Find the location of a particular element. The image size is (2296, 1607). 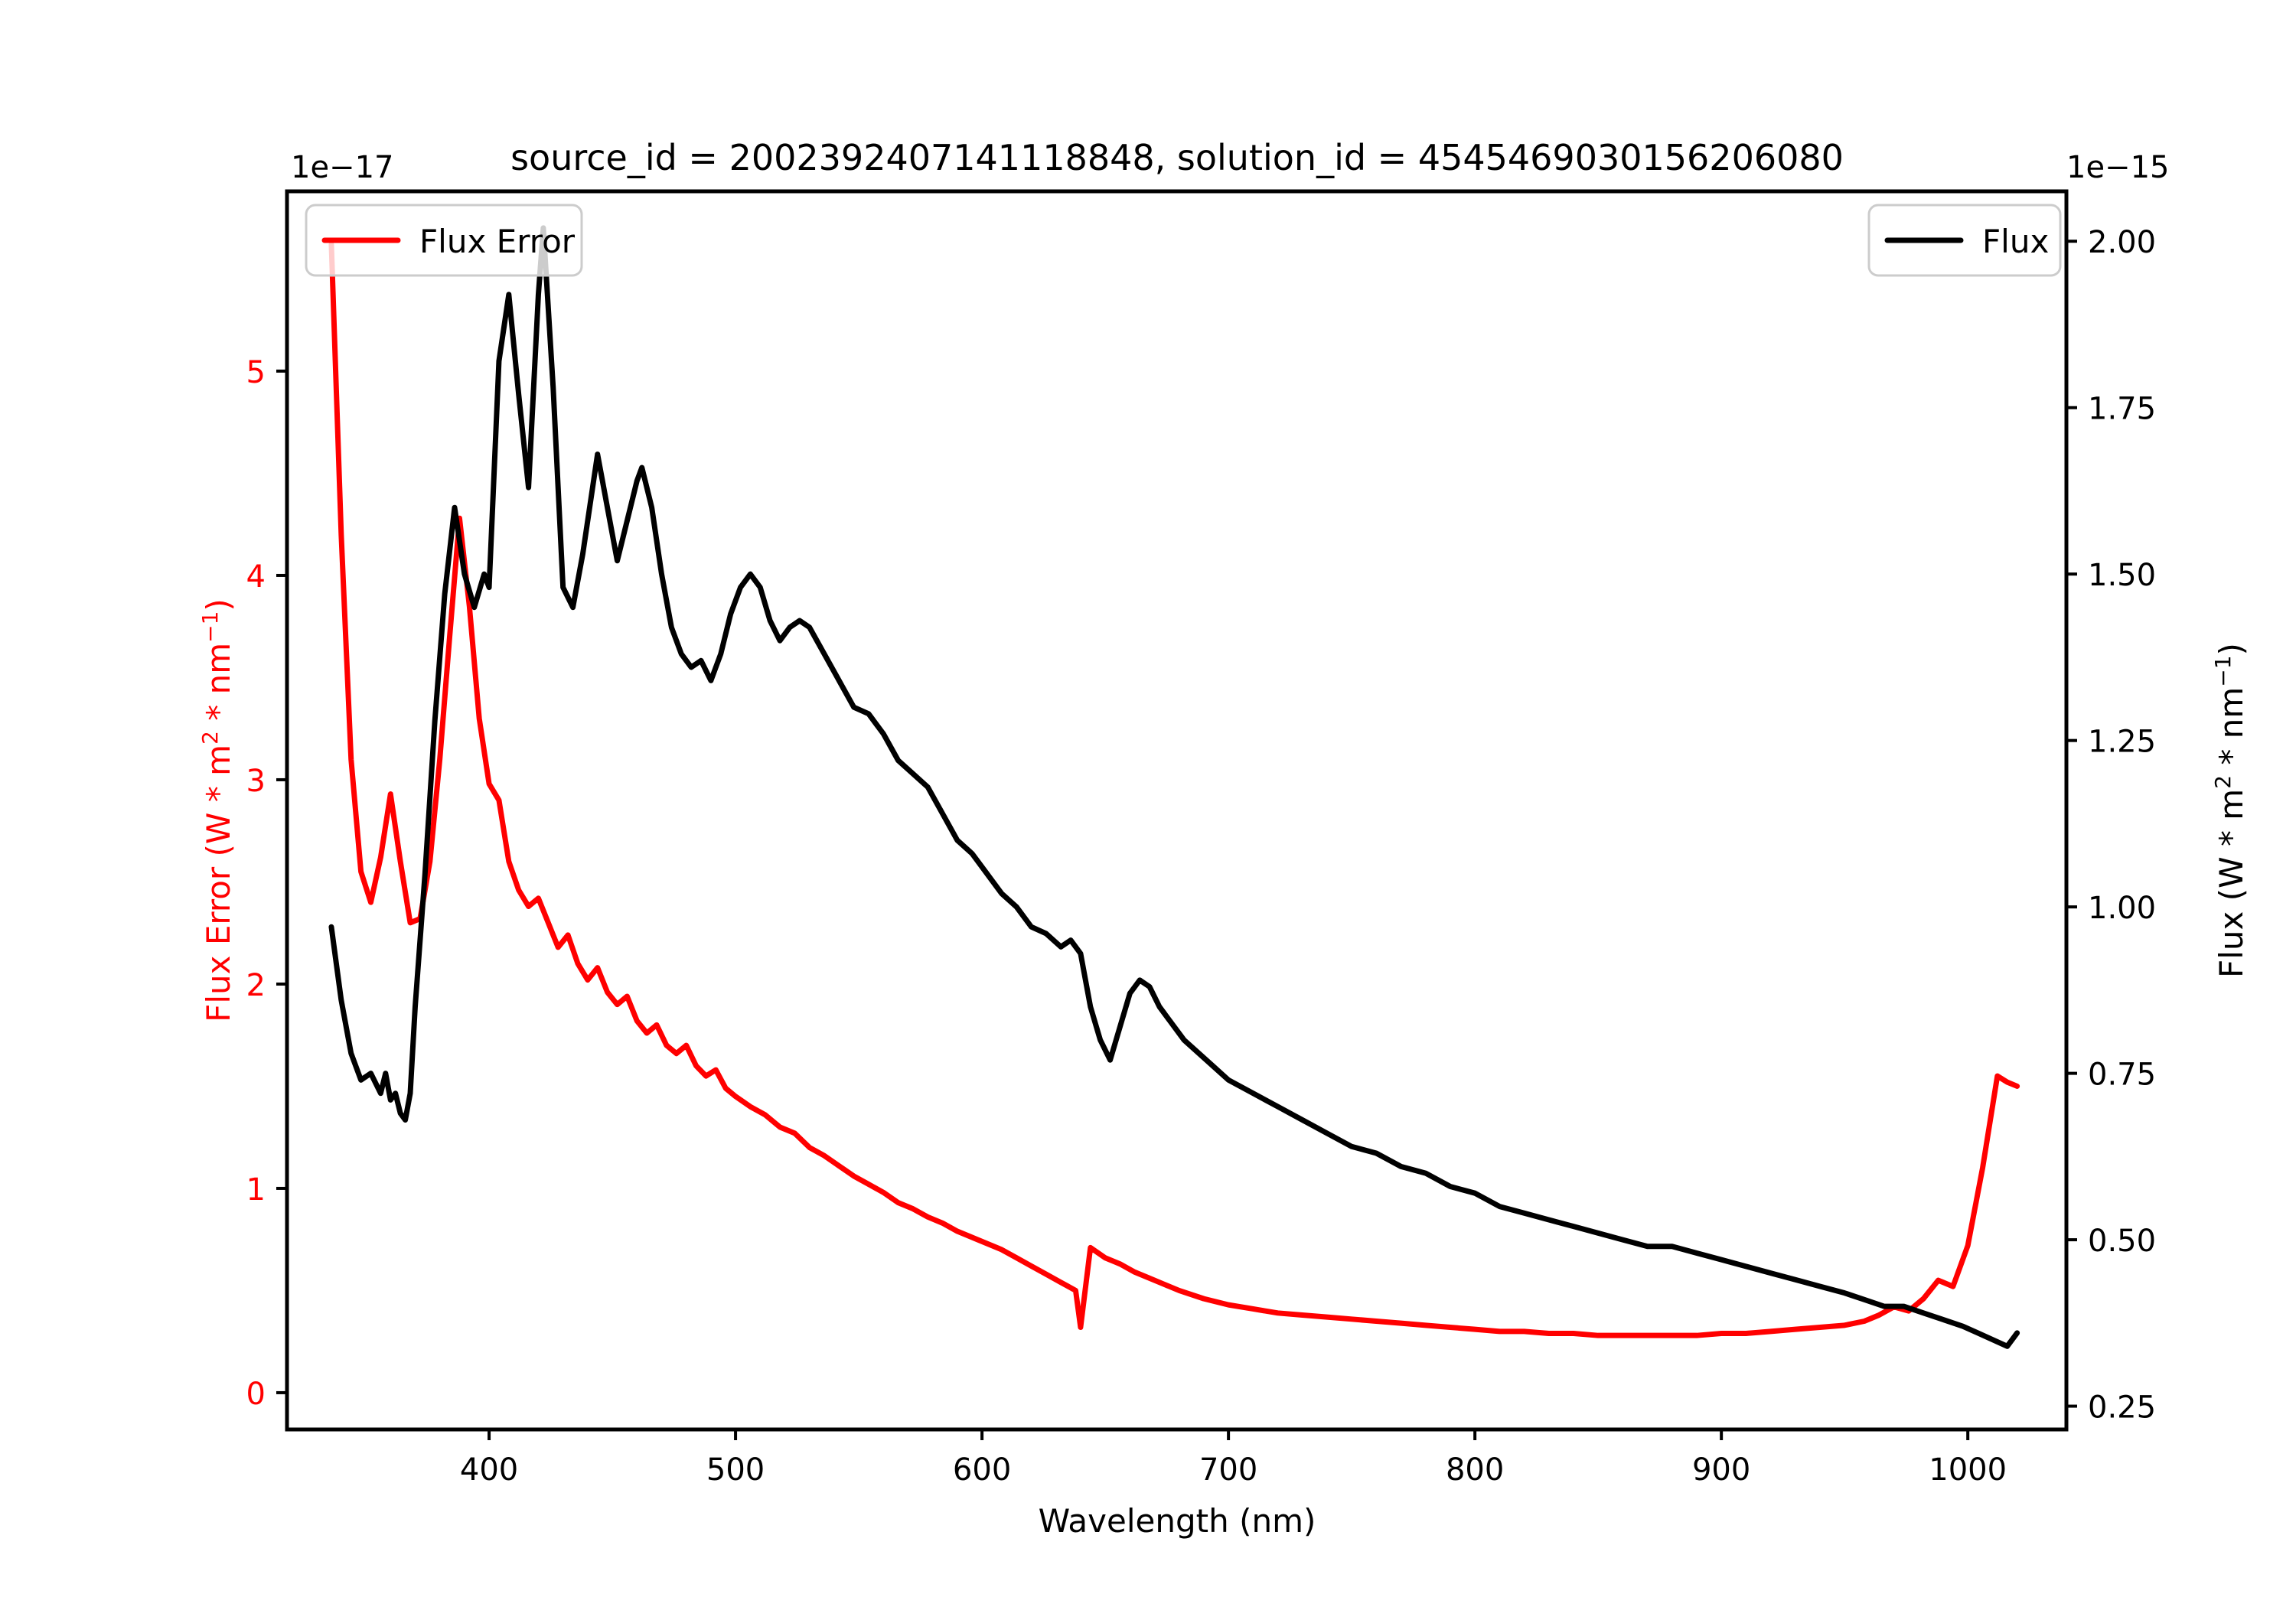

y-right-tick-0.25-label: 0.25 is located at coordinates (2122, 1408).